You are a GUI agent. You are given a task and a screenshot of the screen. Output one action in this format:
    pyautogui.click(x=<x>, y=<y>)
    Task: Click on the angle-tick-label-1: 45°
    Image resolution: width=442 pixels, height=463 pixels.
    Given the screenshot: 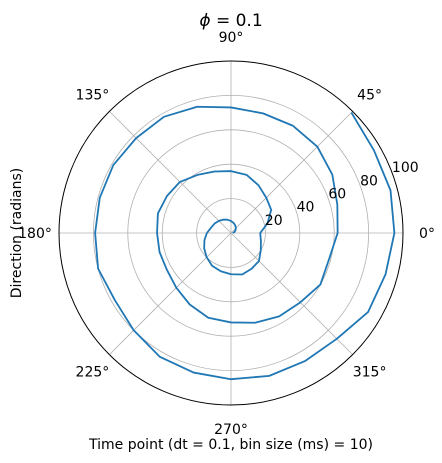 What is the action you would take?
    pyautogui.click(x=369, y=95)
    